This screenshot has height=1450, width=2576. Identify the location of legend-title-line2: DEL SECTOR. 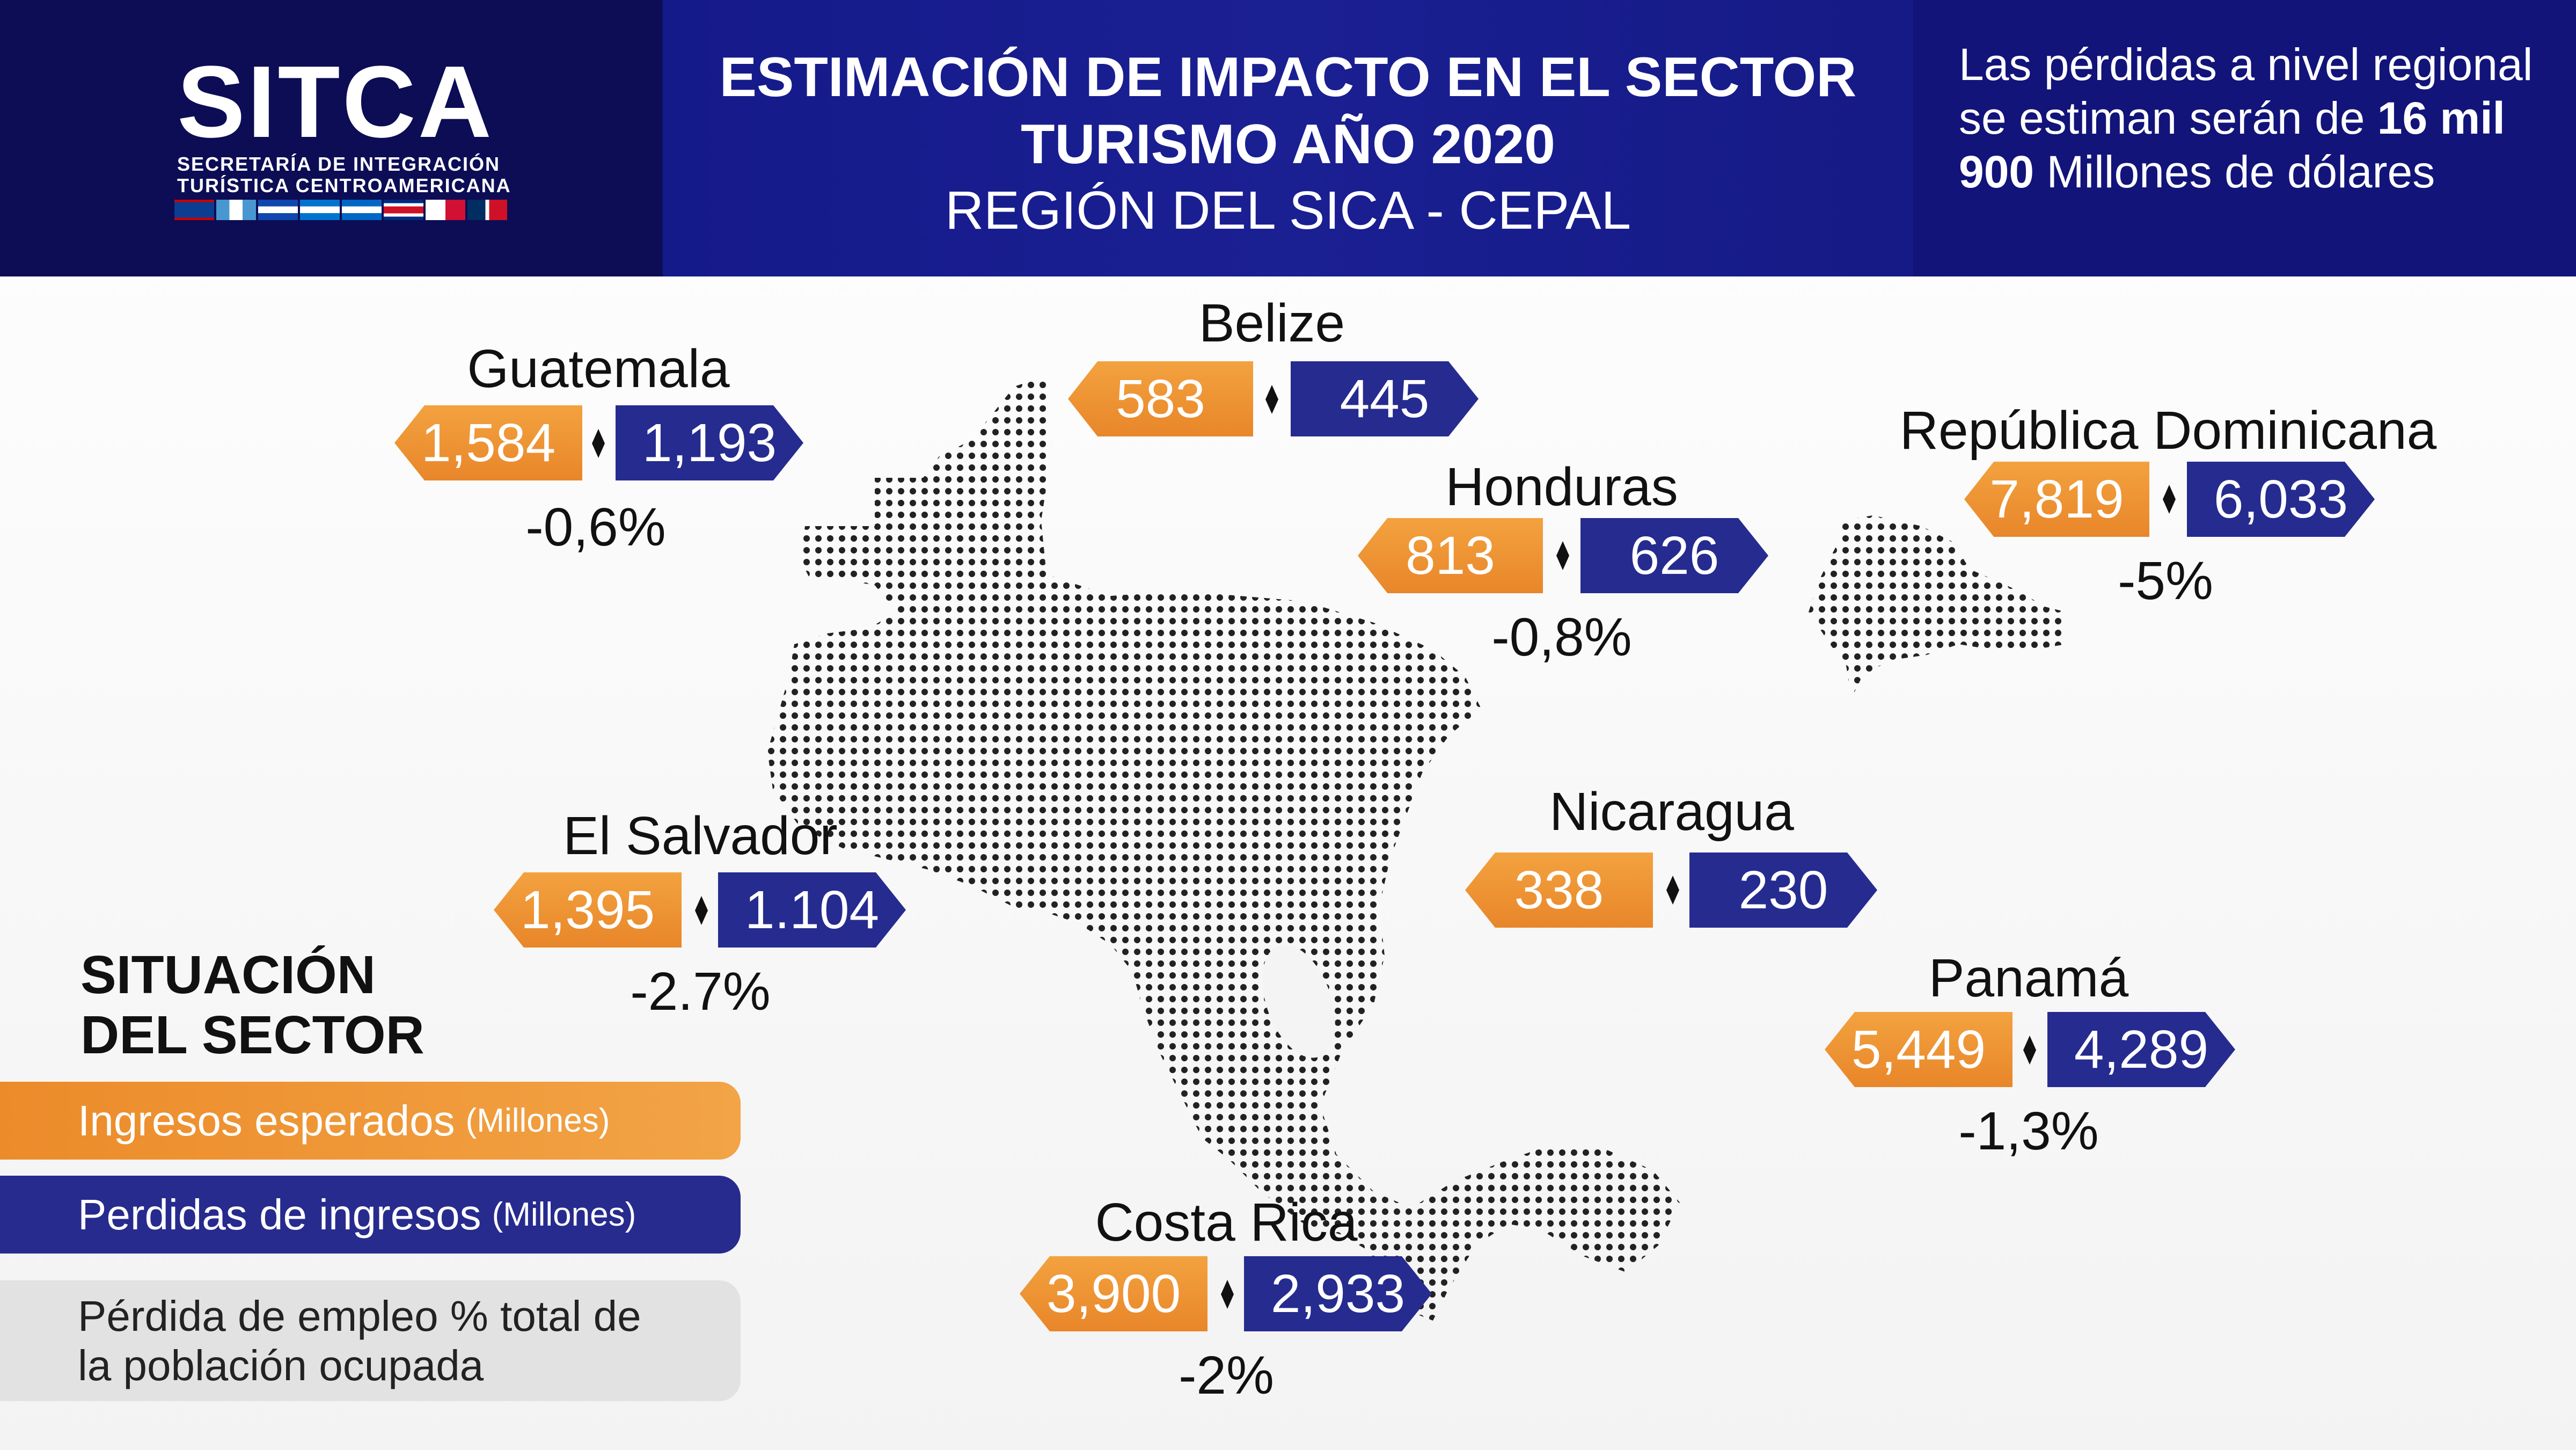
(252, 1035).